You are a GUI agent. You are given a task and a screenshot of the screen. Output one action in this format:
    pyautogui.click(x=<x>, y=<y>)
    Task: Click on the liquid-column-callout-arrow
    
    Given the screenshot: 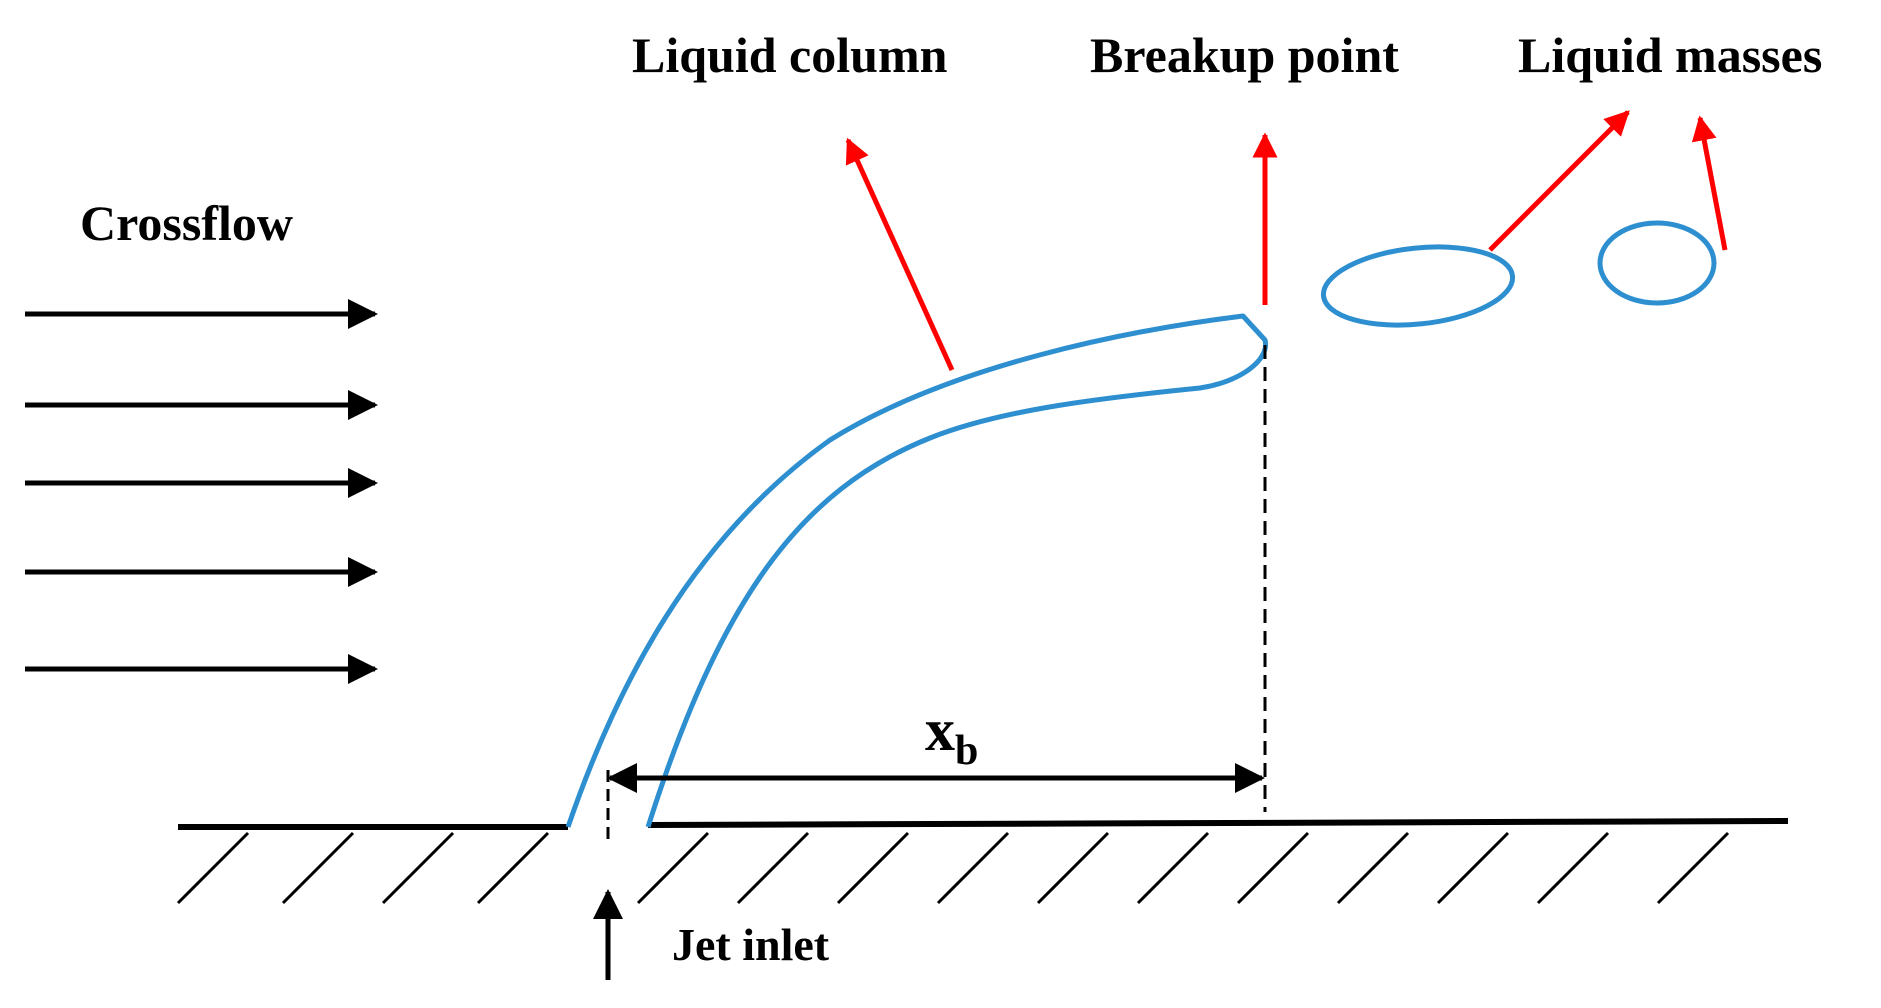 What is the action you would take?
    pyautogui.click(x=900, y=254)
    